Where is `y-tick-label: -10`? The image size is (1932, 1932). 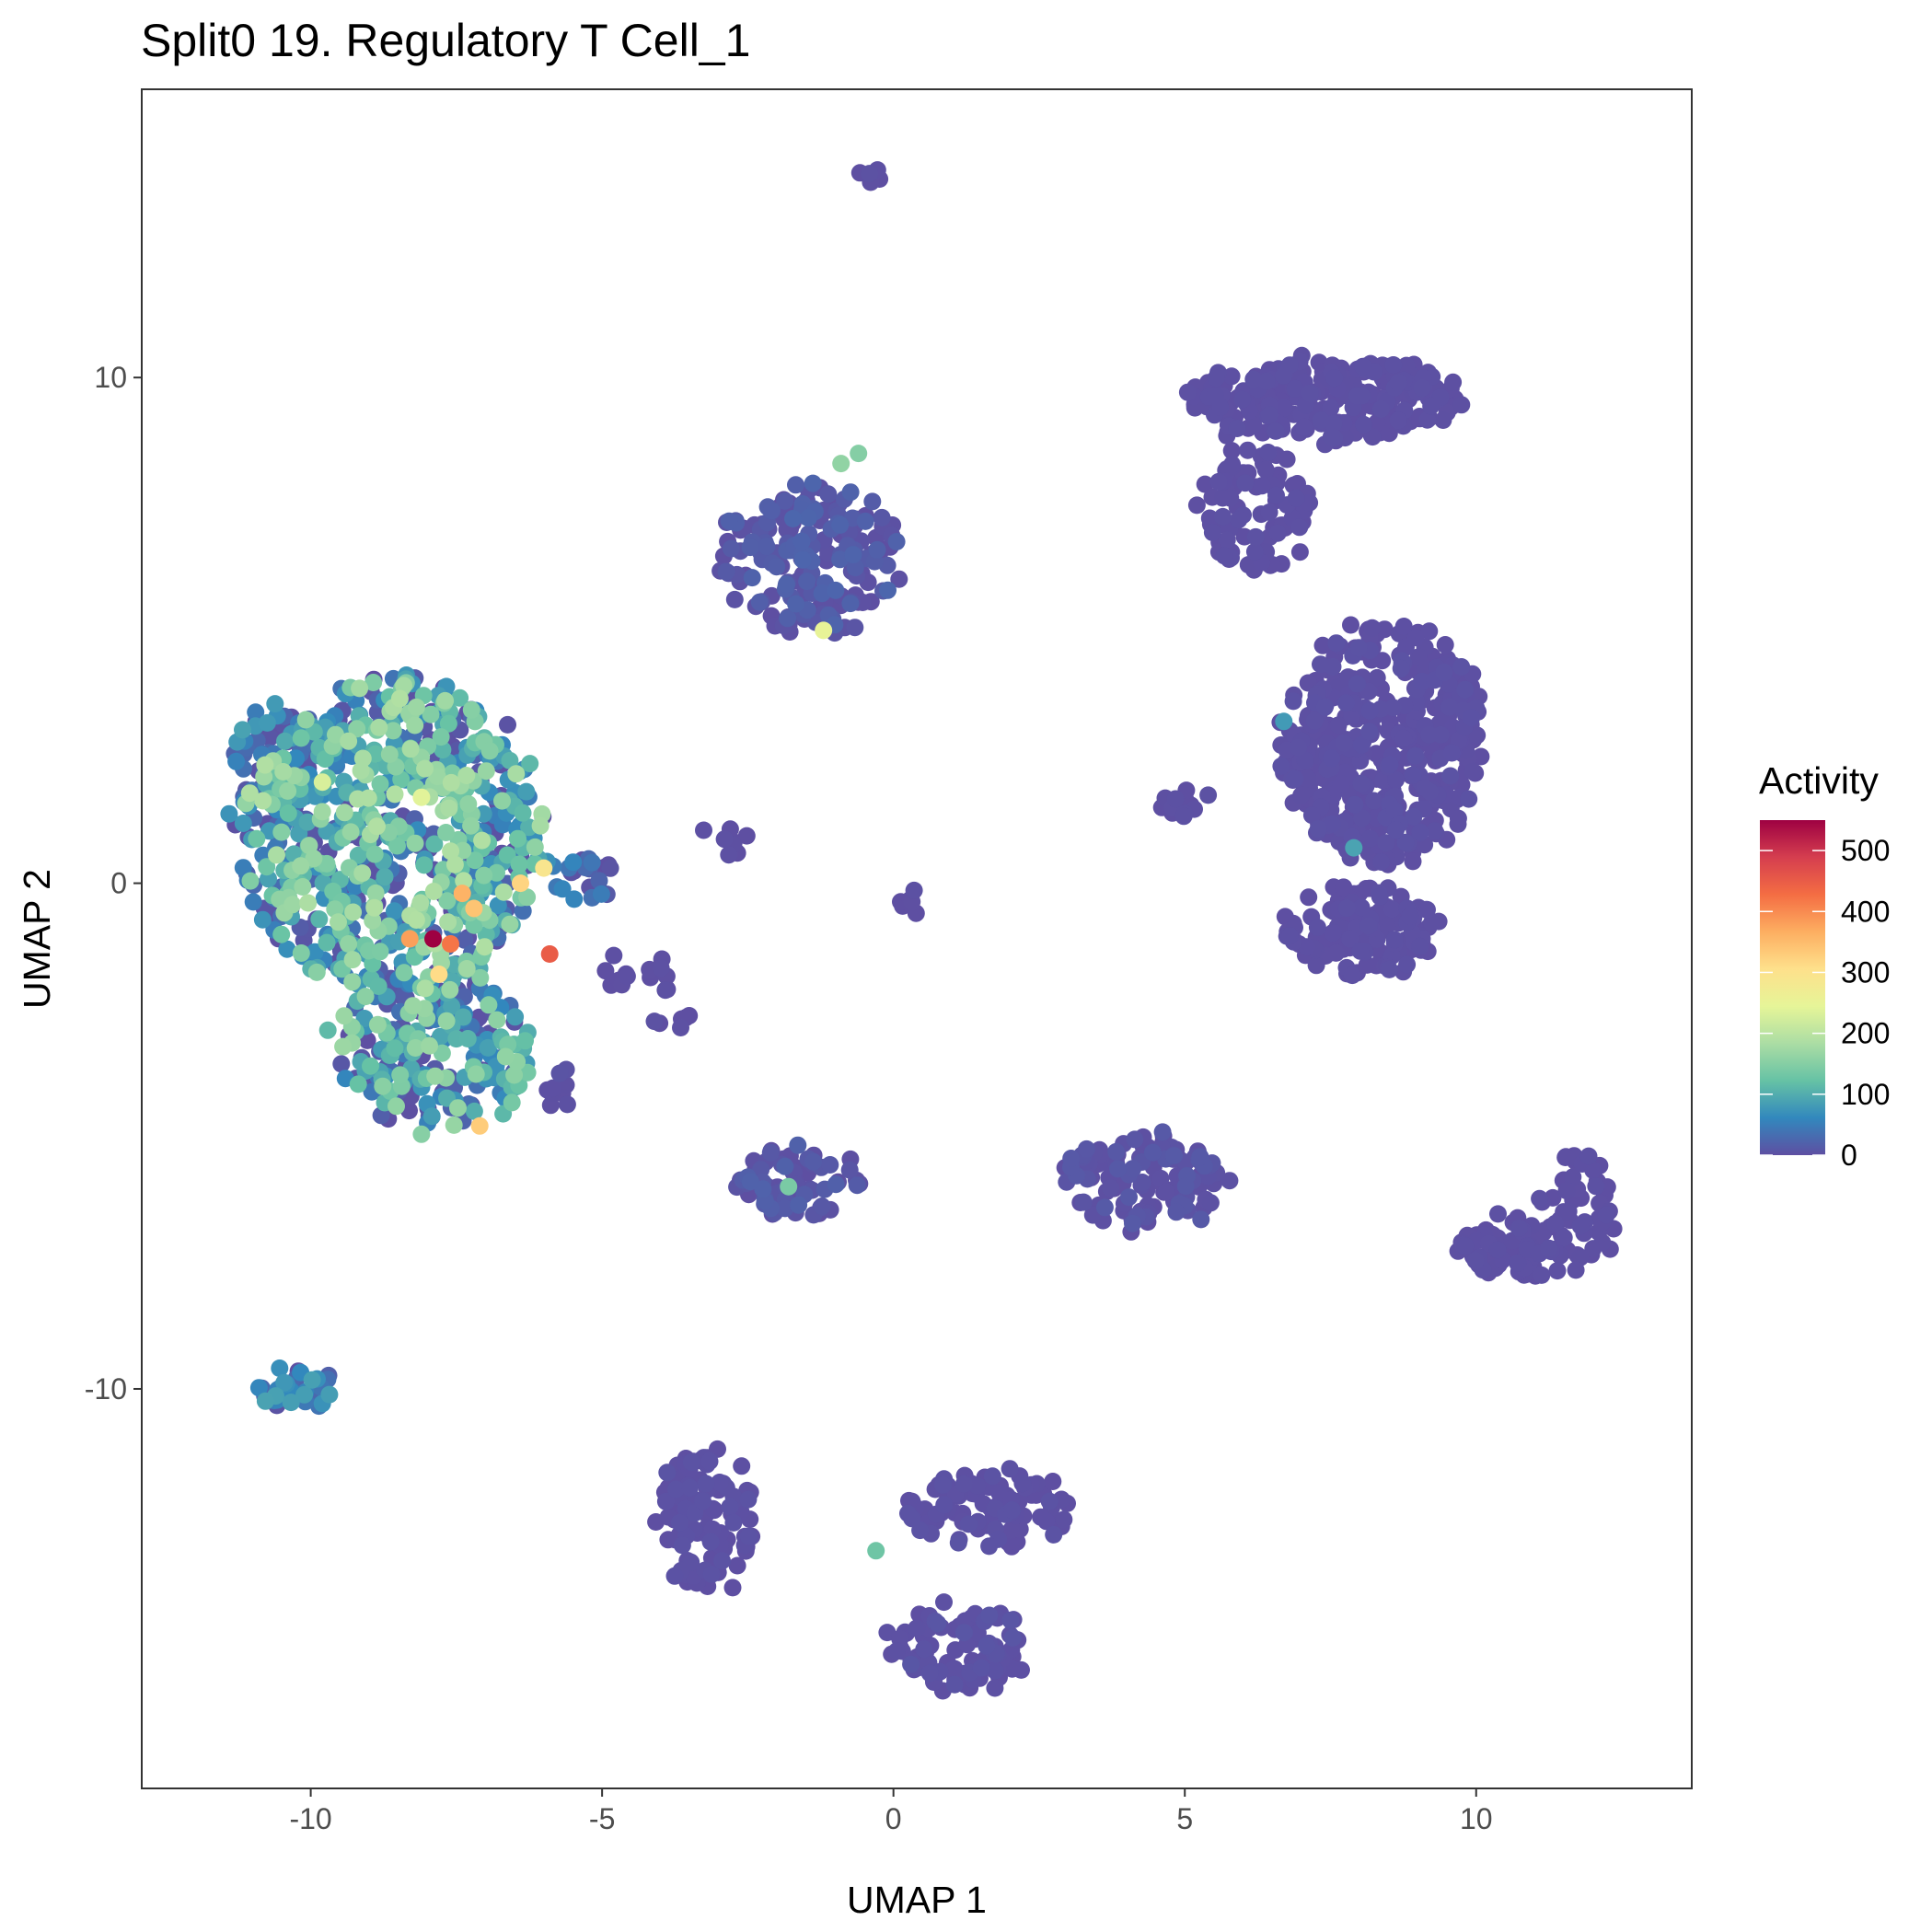 y-tick-label: -10 is located at coordinates (106, 1389).